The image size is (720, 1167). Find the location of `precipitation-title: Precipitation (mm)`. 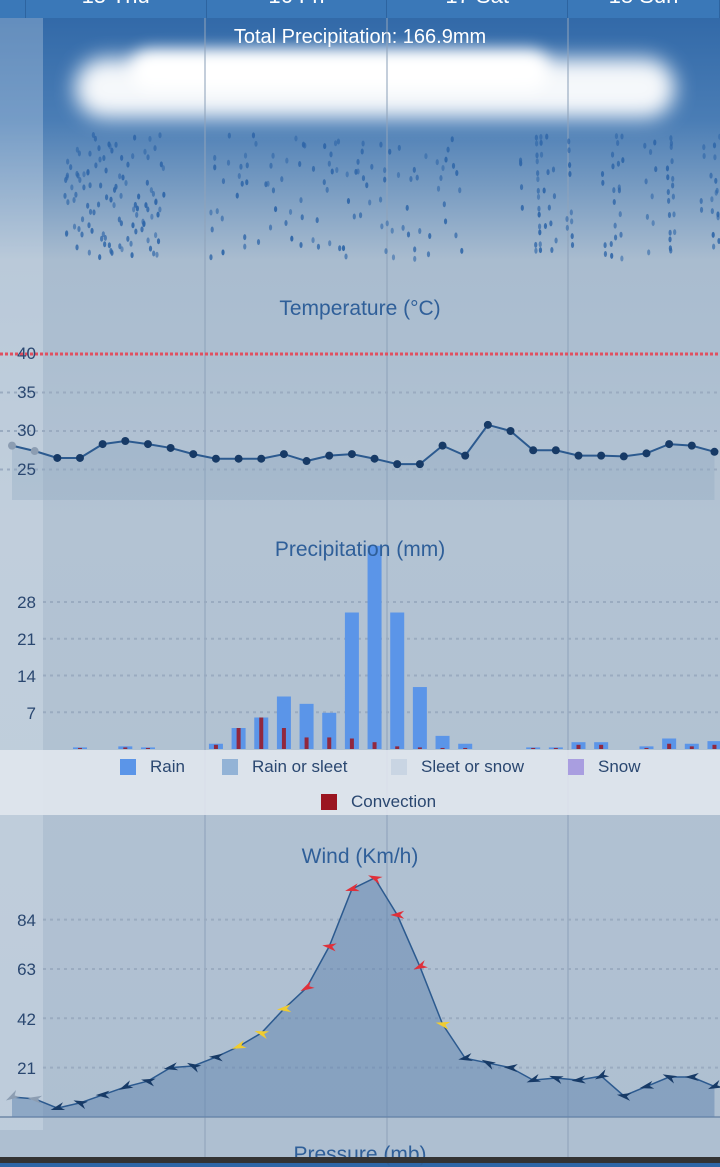

precipitation-title: Precipitation (mm) is located at coordinates (360, 549).